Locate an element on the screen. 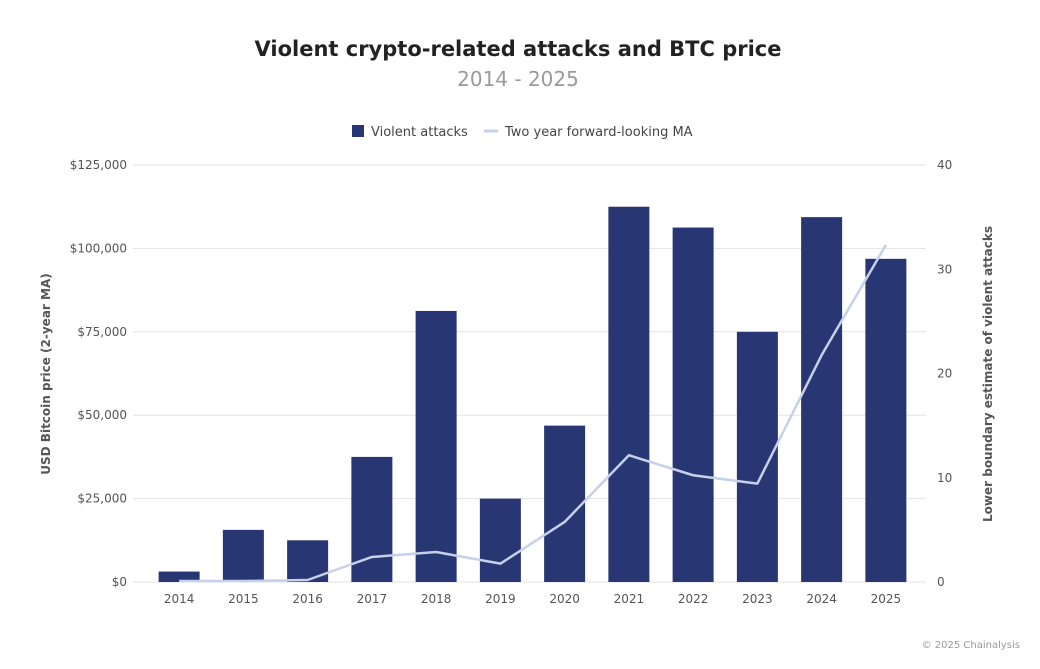  legend-label-ma: Two year forward-looking MA is located at coordinates (598, 132).